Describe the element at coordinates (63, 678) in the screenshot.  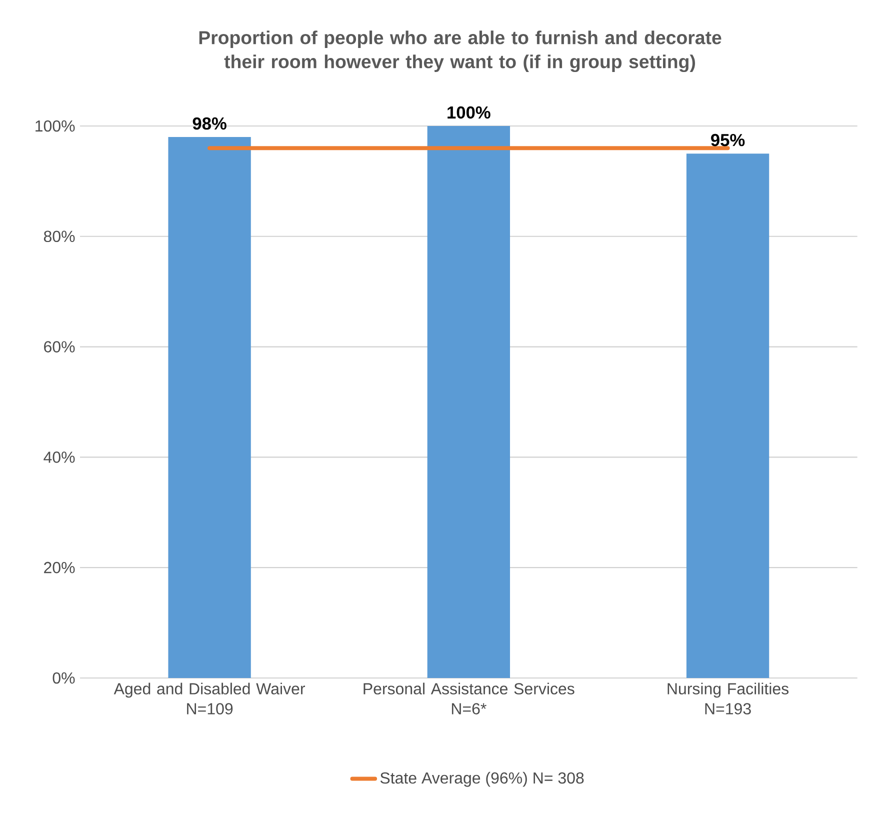
I see `y-tick-label: 0%` at that location.